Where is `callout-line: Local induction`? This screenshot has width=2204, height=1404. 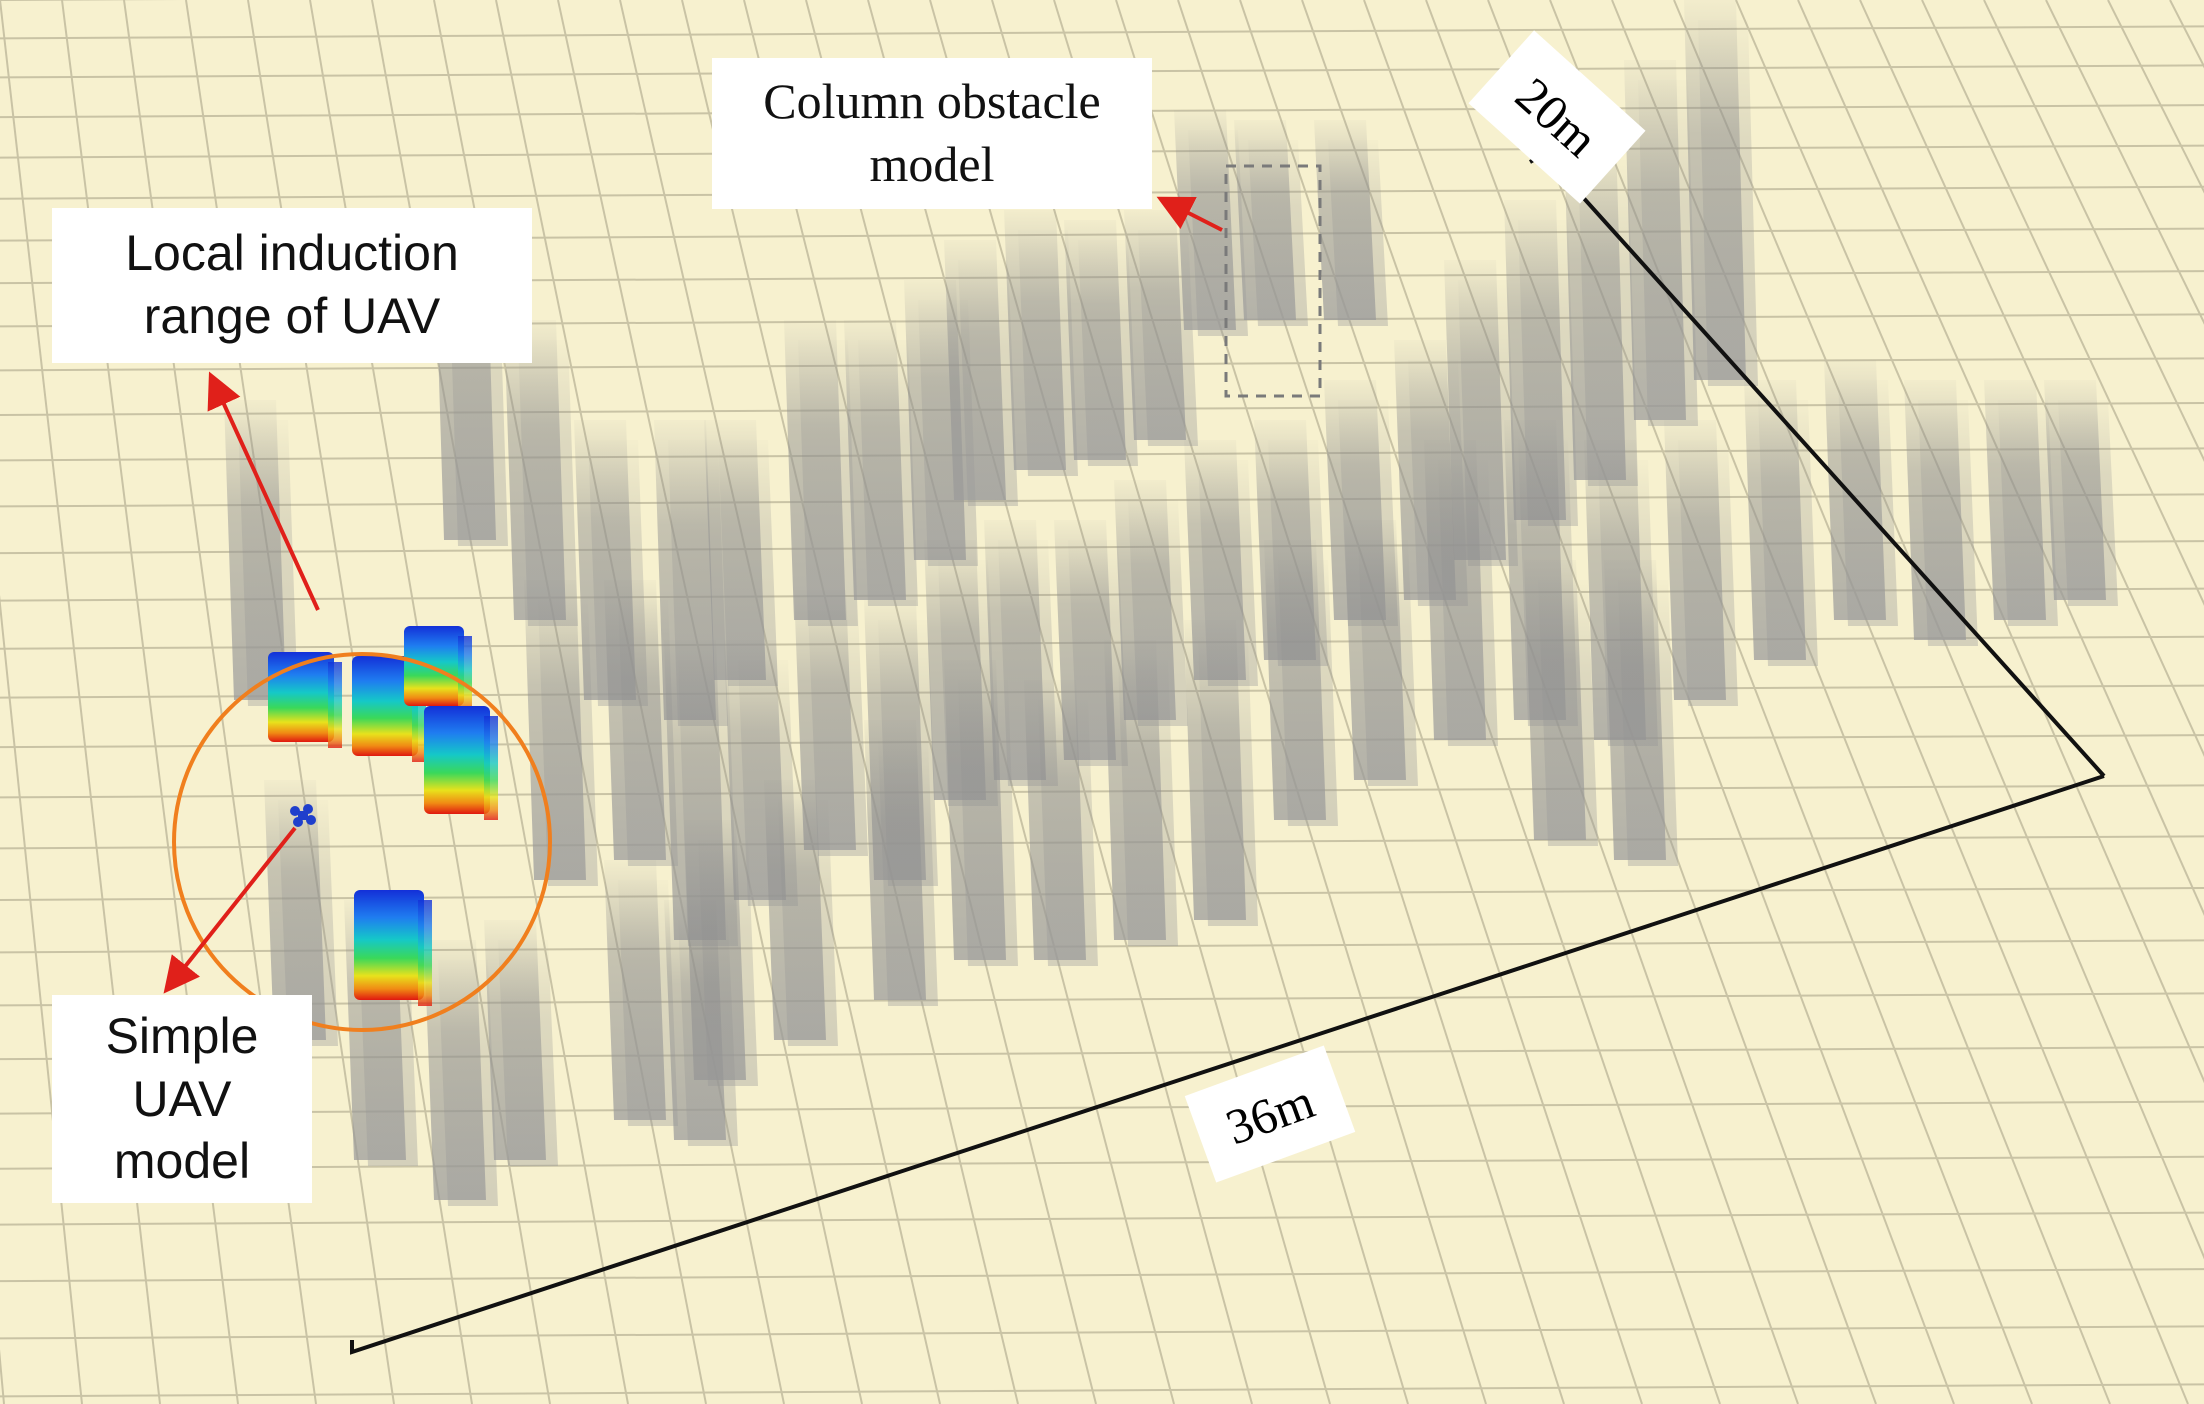 callout-line: Local induction is located at coordinates (292, 253).